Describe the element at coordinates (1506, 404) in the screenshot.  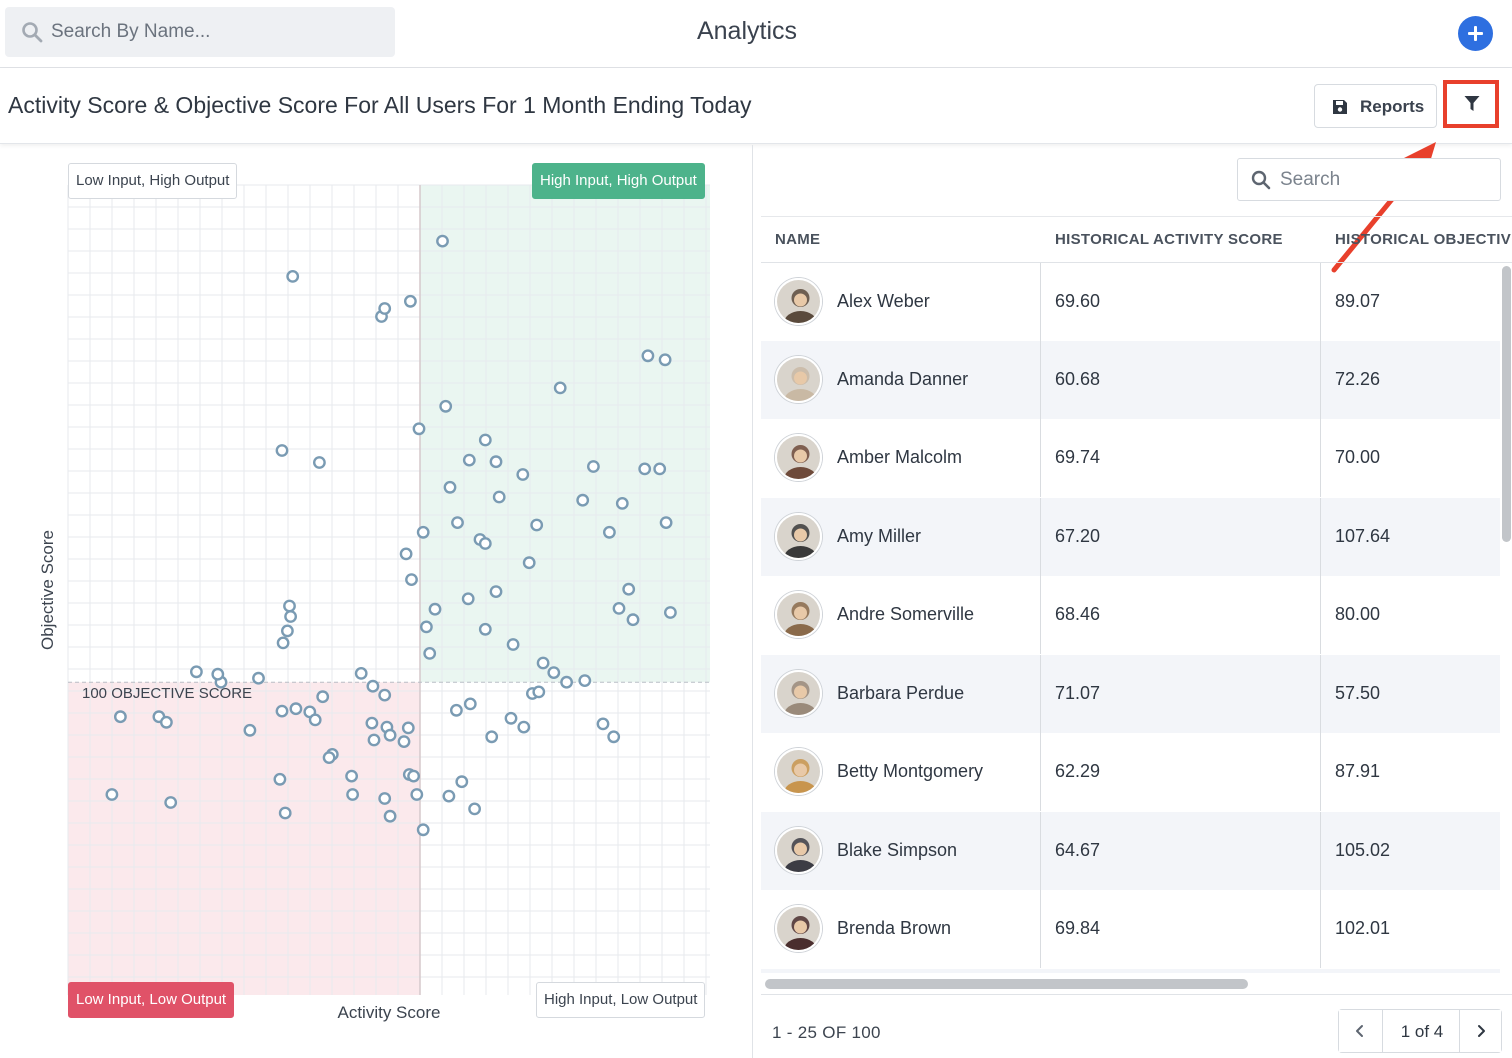
I see `vertical-scrollbar` at that location.